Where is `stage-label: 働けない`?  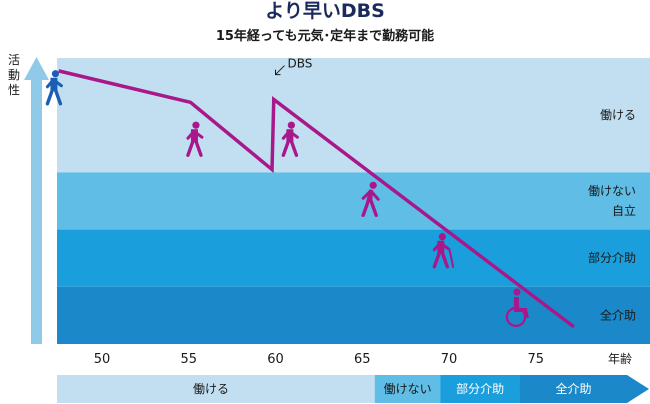
stage-label: 働けない is located at coordinates (408, 389).